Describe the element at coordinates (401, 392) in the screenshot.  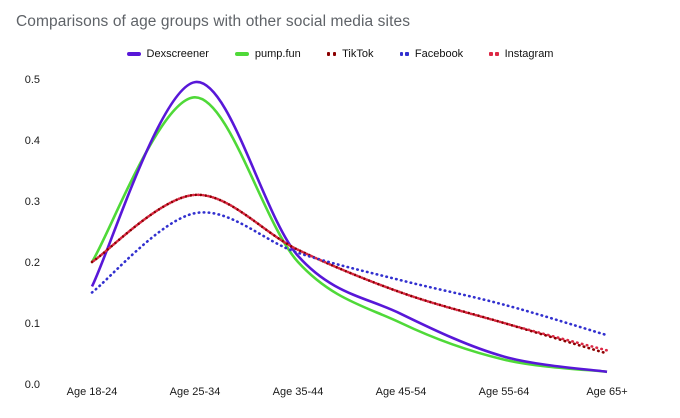
I see `x-axis-label: Age 45-54` at that location.